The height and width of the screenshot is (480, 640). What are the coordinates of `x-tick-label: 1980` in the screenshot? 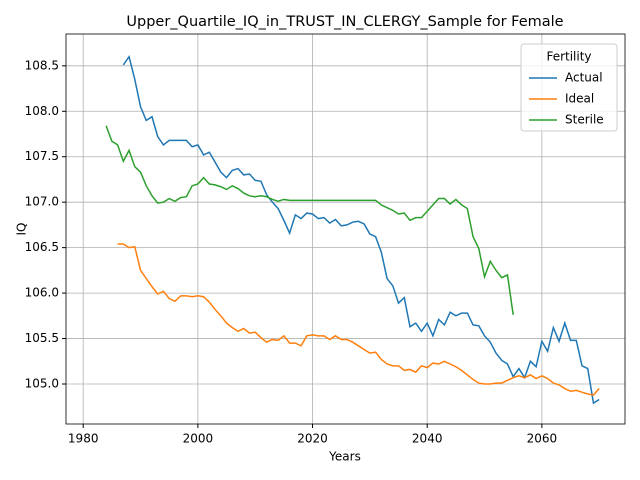 It's located at (83, 439).